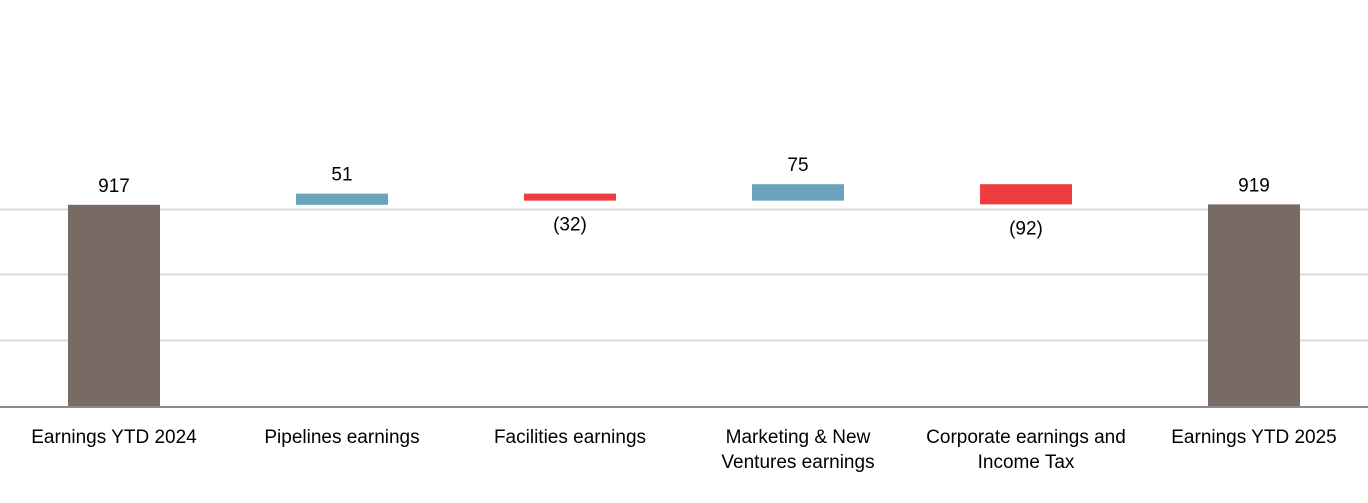 Image resolution: width=1368 pixels, height=503 pixels. I want to click on category-label-3: Facilities earnings, so click(570, 437).